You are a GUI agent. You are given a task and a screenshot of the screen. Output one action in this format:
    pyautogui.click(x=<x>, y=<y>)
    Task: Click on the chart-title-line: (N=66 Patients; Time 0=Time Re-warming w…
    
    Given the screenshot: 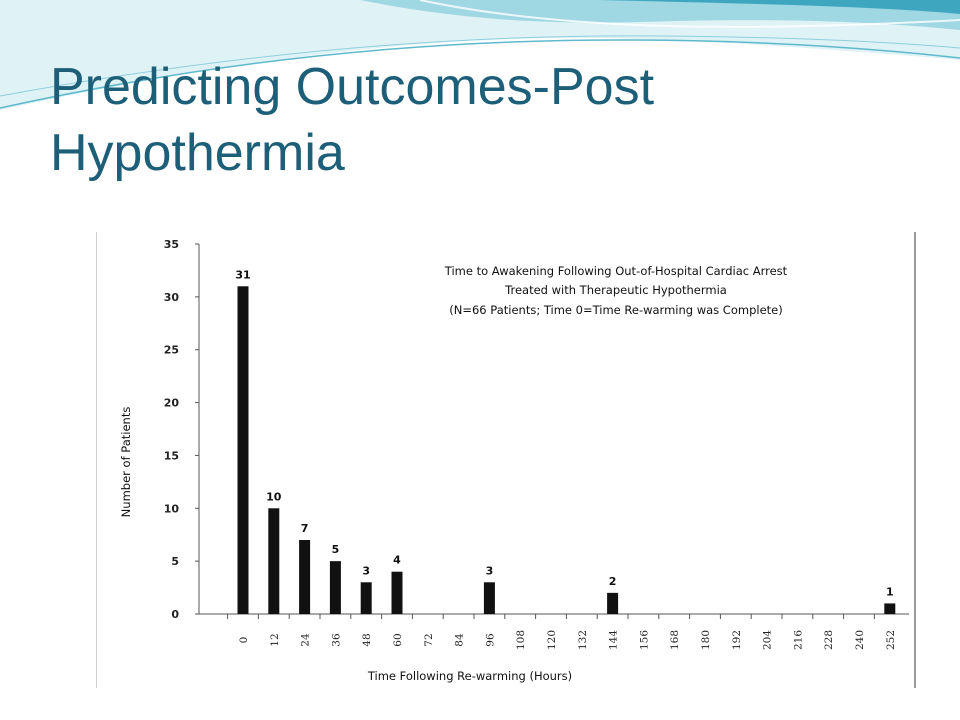 What is the action you would take?
    pyautogui.click(x=615, y=310)
    